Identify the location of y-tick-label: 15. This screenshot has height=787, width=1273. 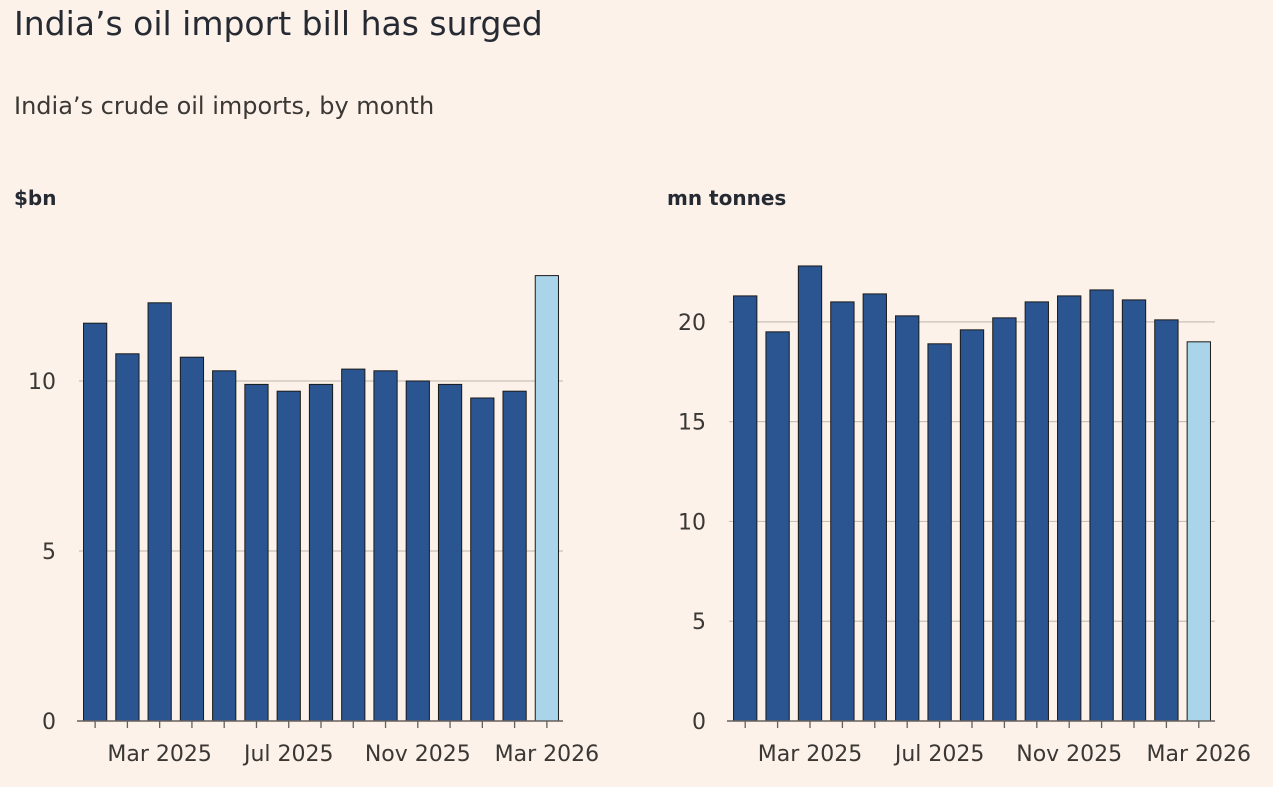
(692, 423).